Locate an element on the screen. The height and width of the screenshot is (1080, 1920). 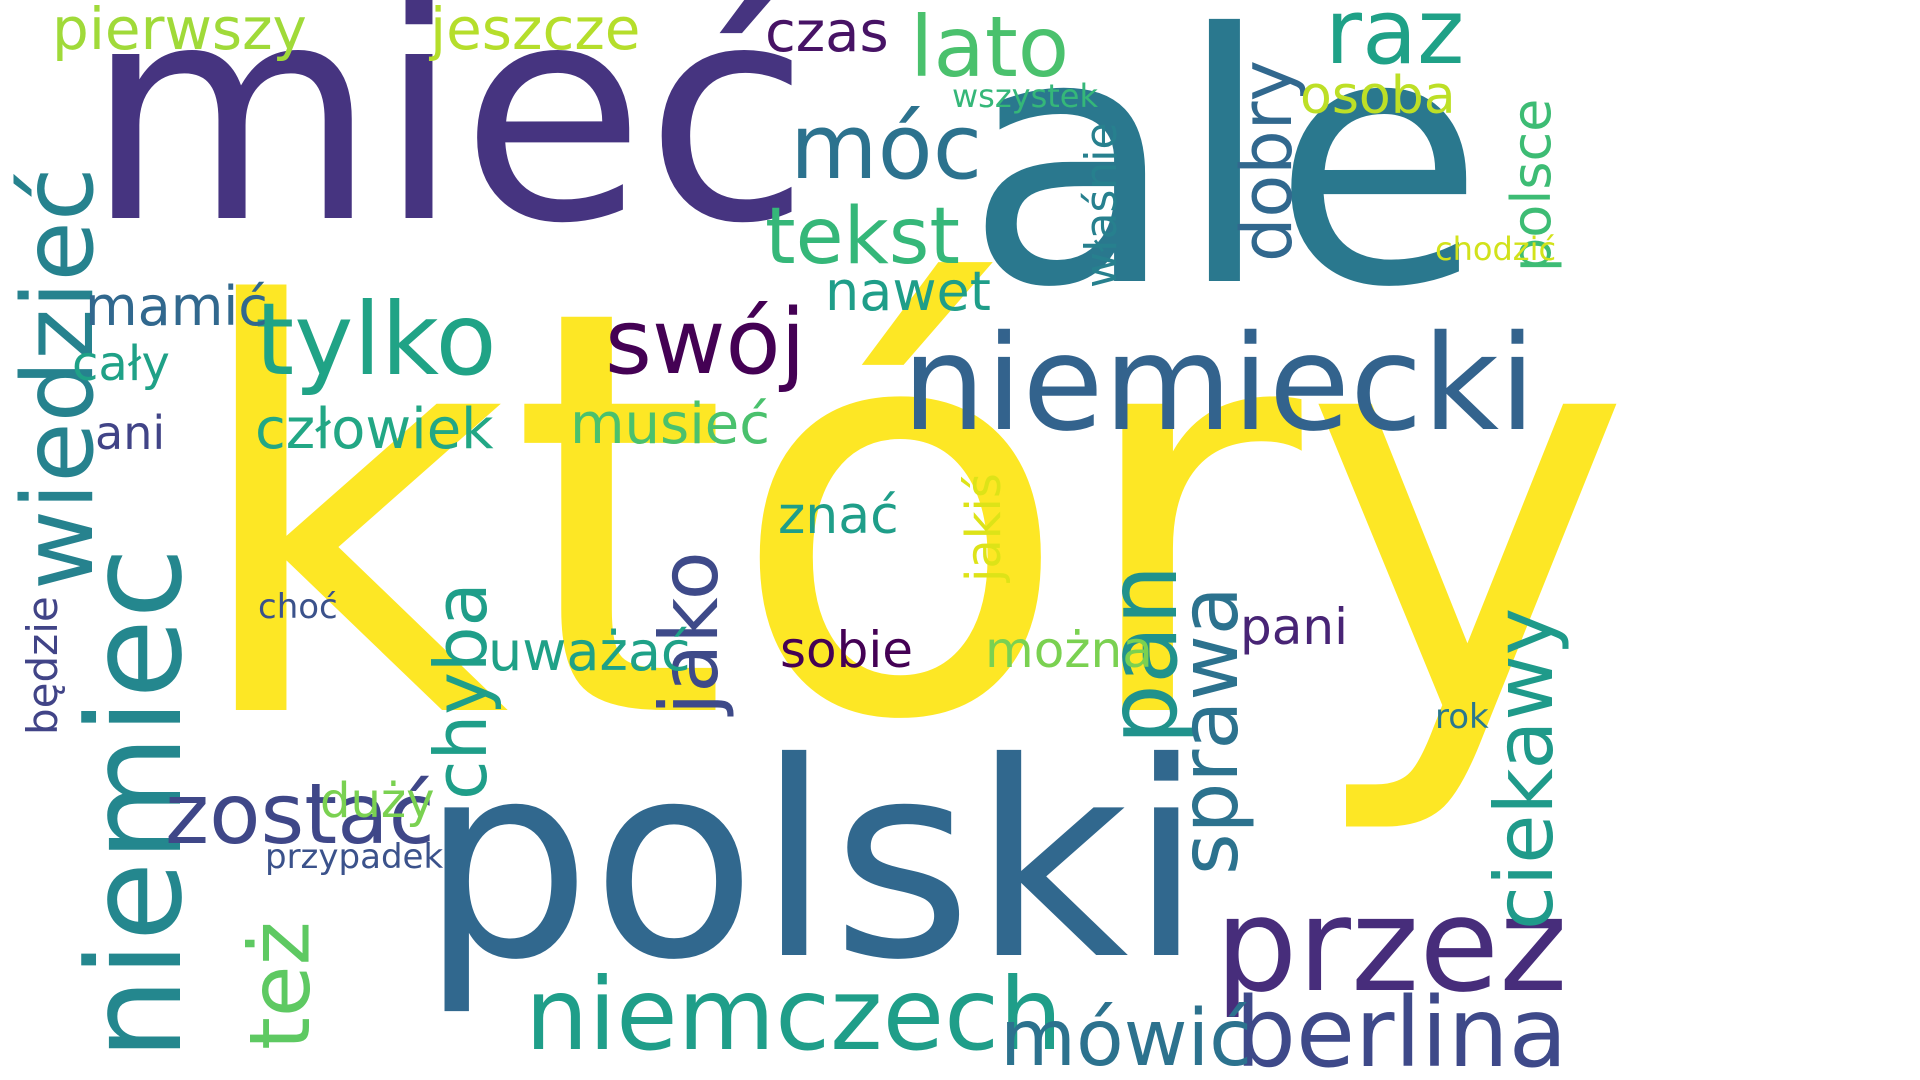
word-jeszcze: jeszcze is located at coordinates (535, 31).